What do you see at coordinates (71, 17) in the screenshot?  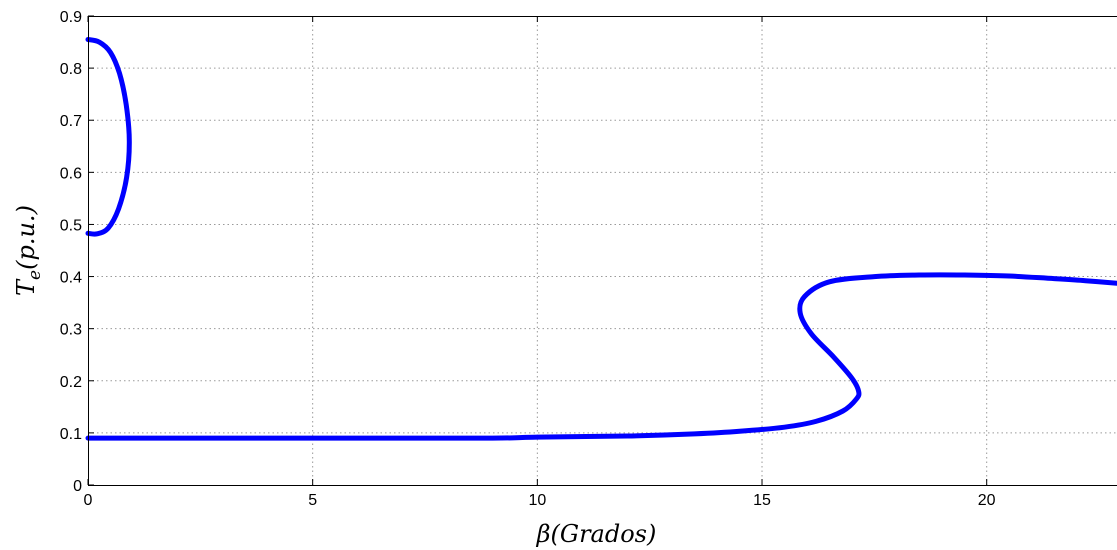 I see `y-tick-label: 0.9` at bounding box center [71, 17].